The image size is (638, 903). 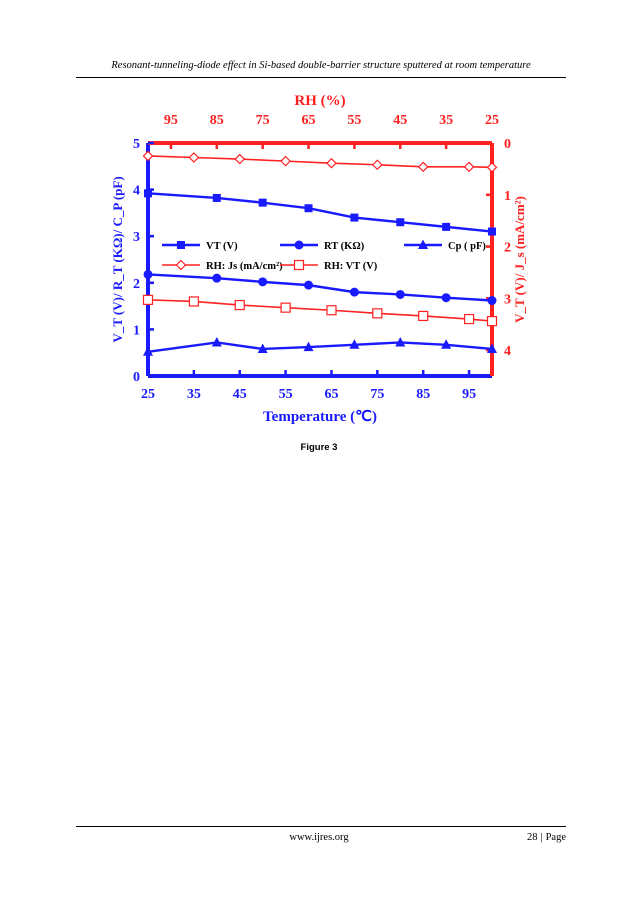 What do you see at coordinates (136, 377) in the screenshot?
I see `left-y-tick-label: 0` at bounding box center [136, 377].